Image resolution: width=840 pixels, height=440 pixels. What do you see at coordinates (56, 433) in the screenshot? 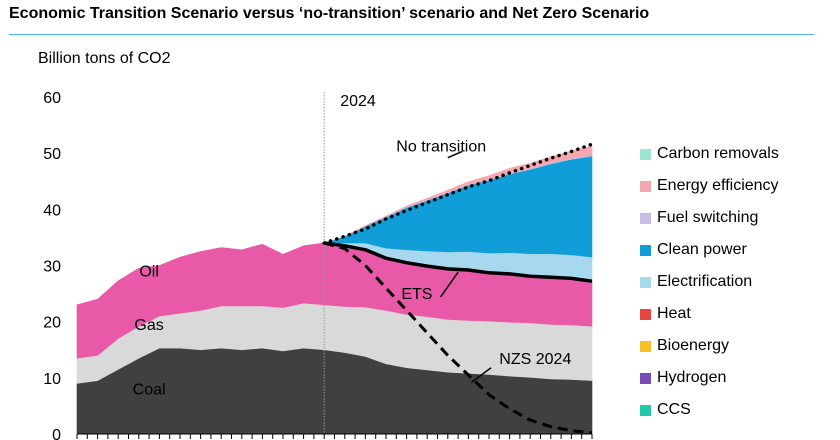
I see `y-tick-label: 0` at bounding box center [56, 433].